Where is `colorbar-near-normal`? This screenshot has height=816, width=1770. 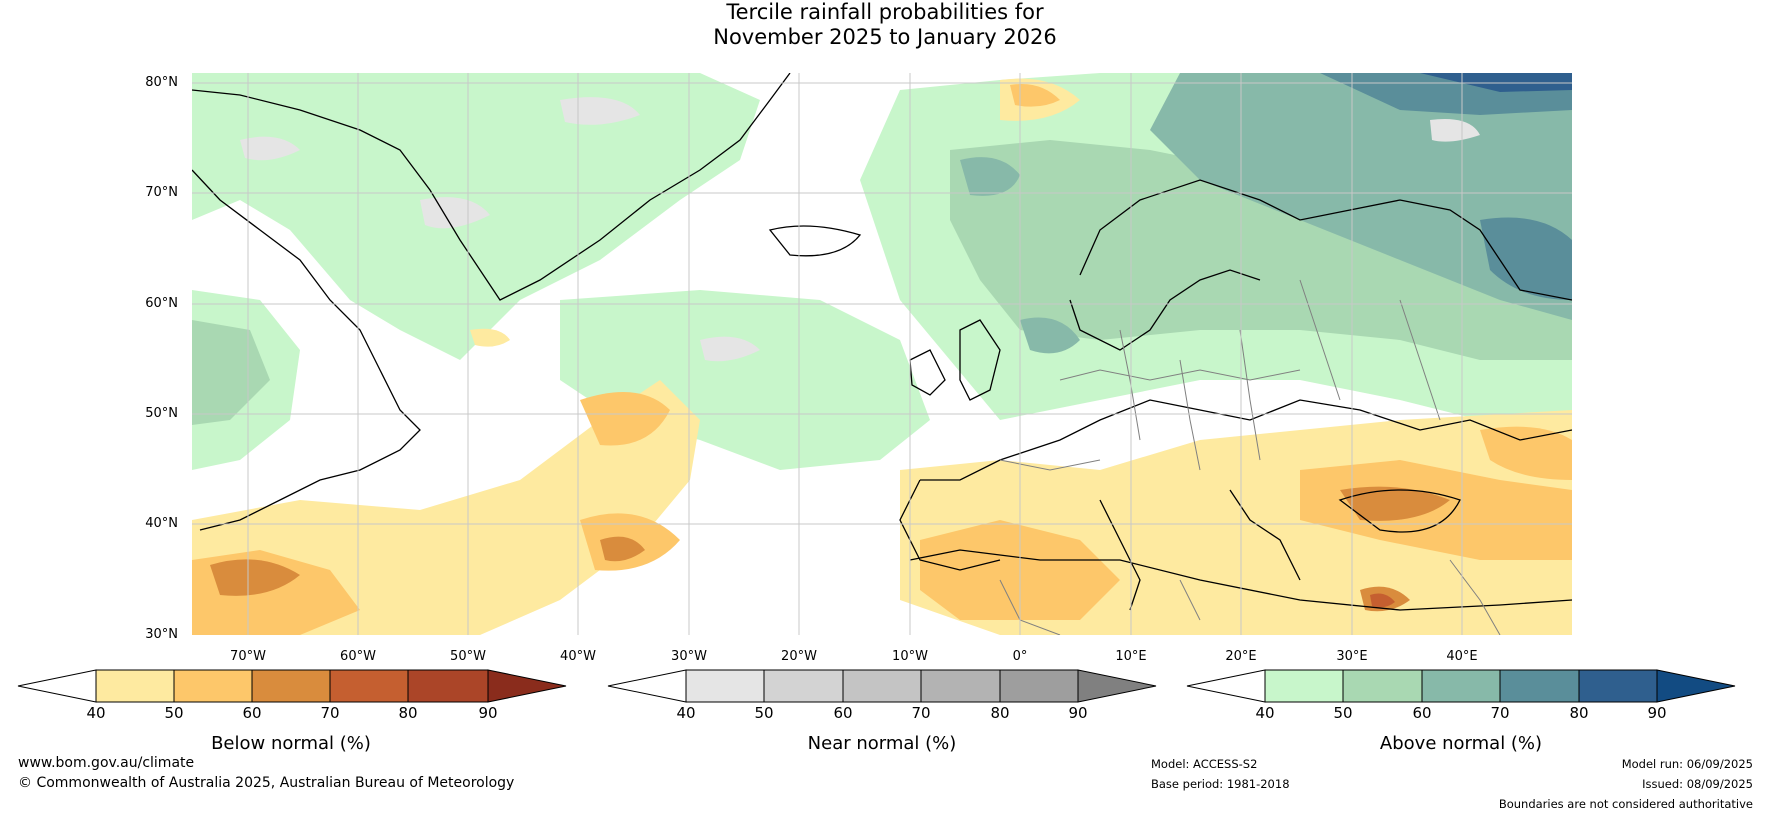
colorbar-near-normal is located at coordinates (882, 686).